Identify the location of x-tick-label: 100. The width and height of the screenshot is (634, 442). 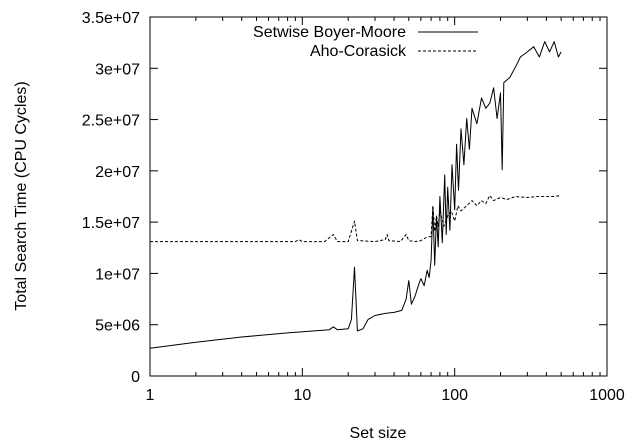
(454, 395).